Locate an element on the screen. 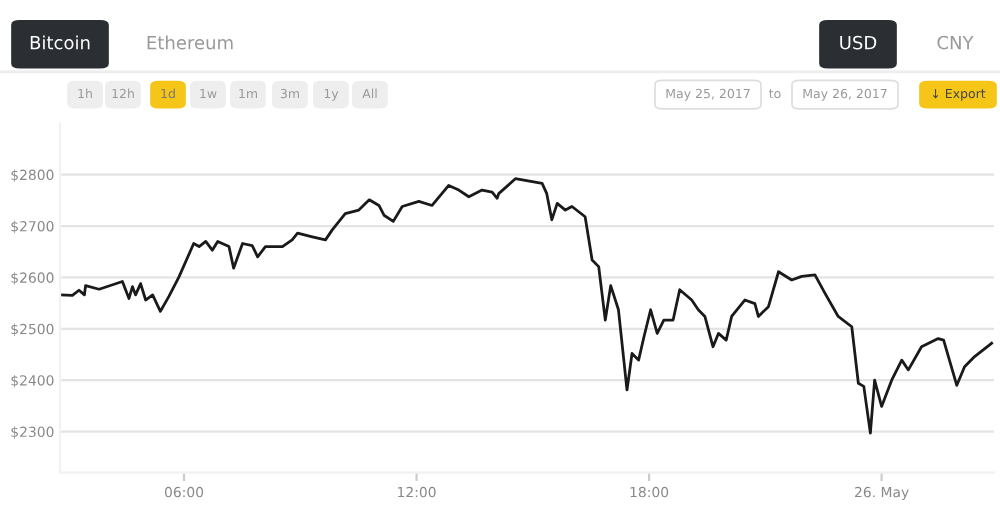 The width and height of the screenshot is (1000, 520). text: USD is located at coordinates (858, 42).